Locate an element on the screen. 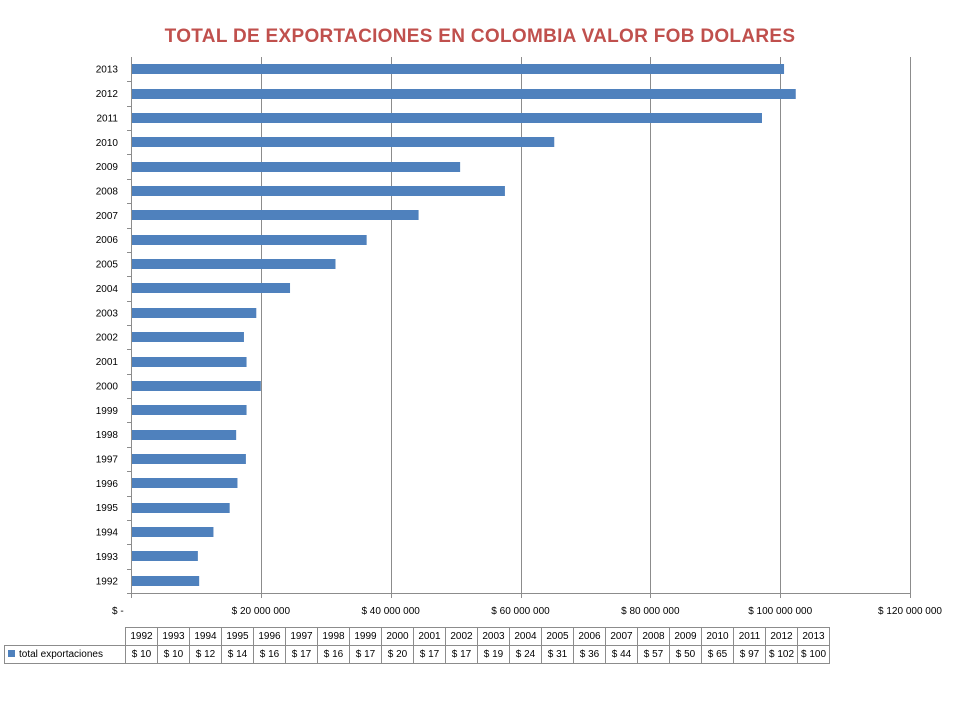 The image size is (960, 720). data-table-value-1994: $ 12 is located at coordinates (205, 654).